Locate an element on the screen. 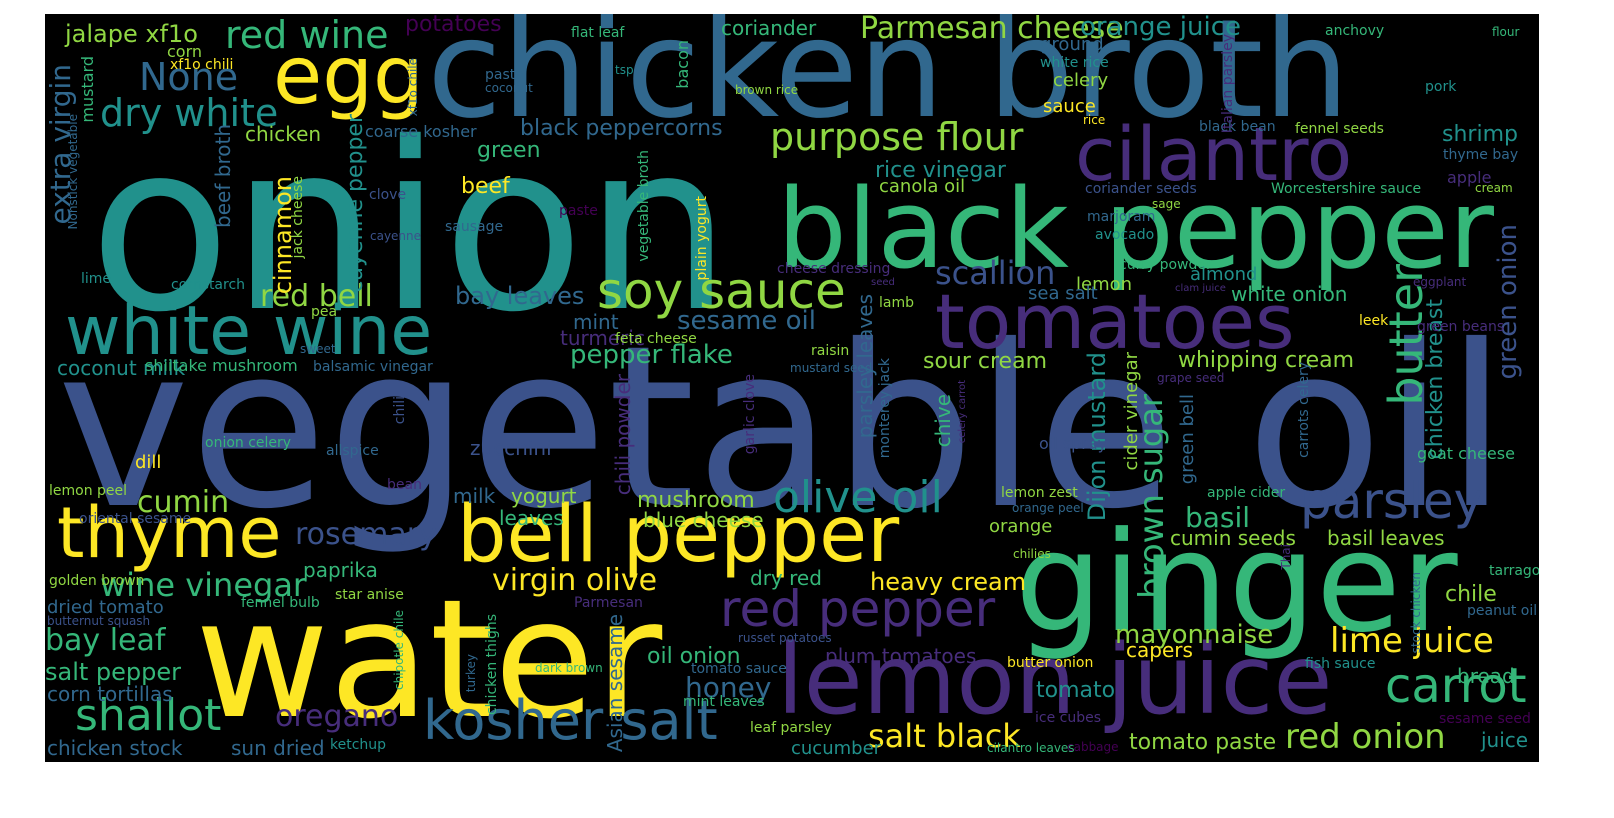  word-green-bell: green bell is located at coordinates (1187, 439).